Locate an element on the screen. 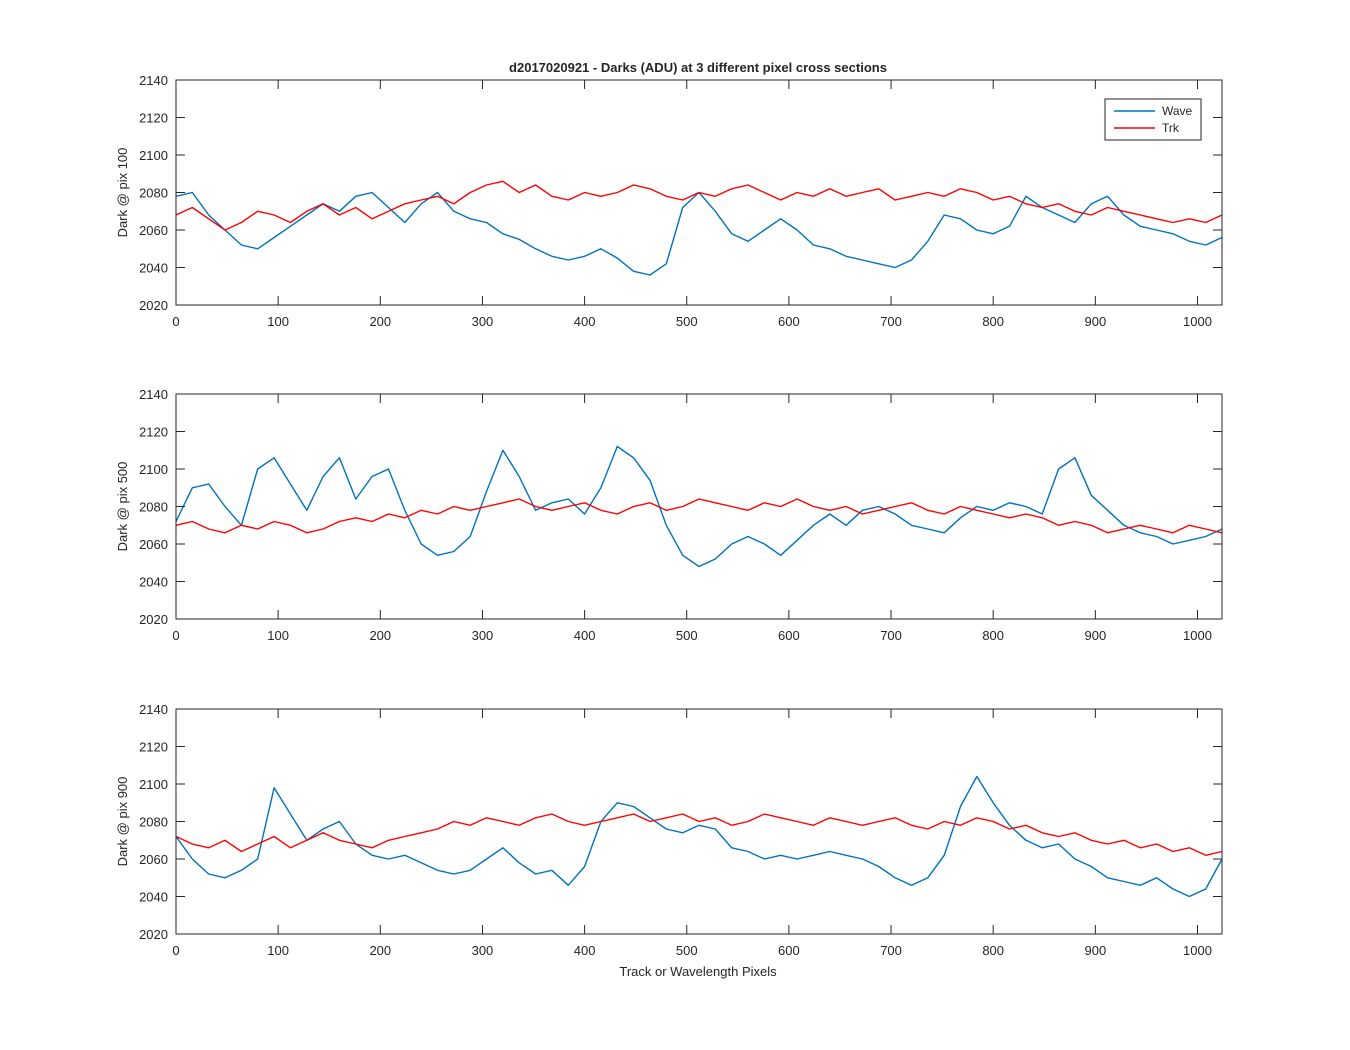  legend: Wave Trk is located at coordinates (1153, 119).